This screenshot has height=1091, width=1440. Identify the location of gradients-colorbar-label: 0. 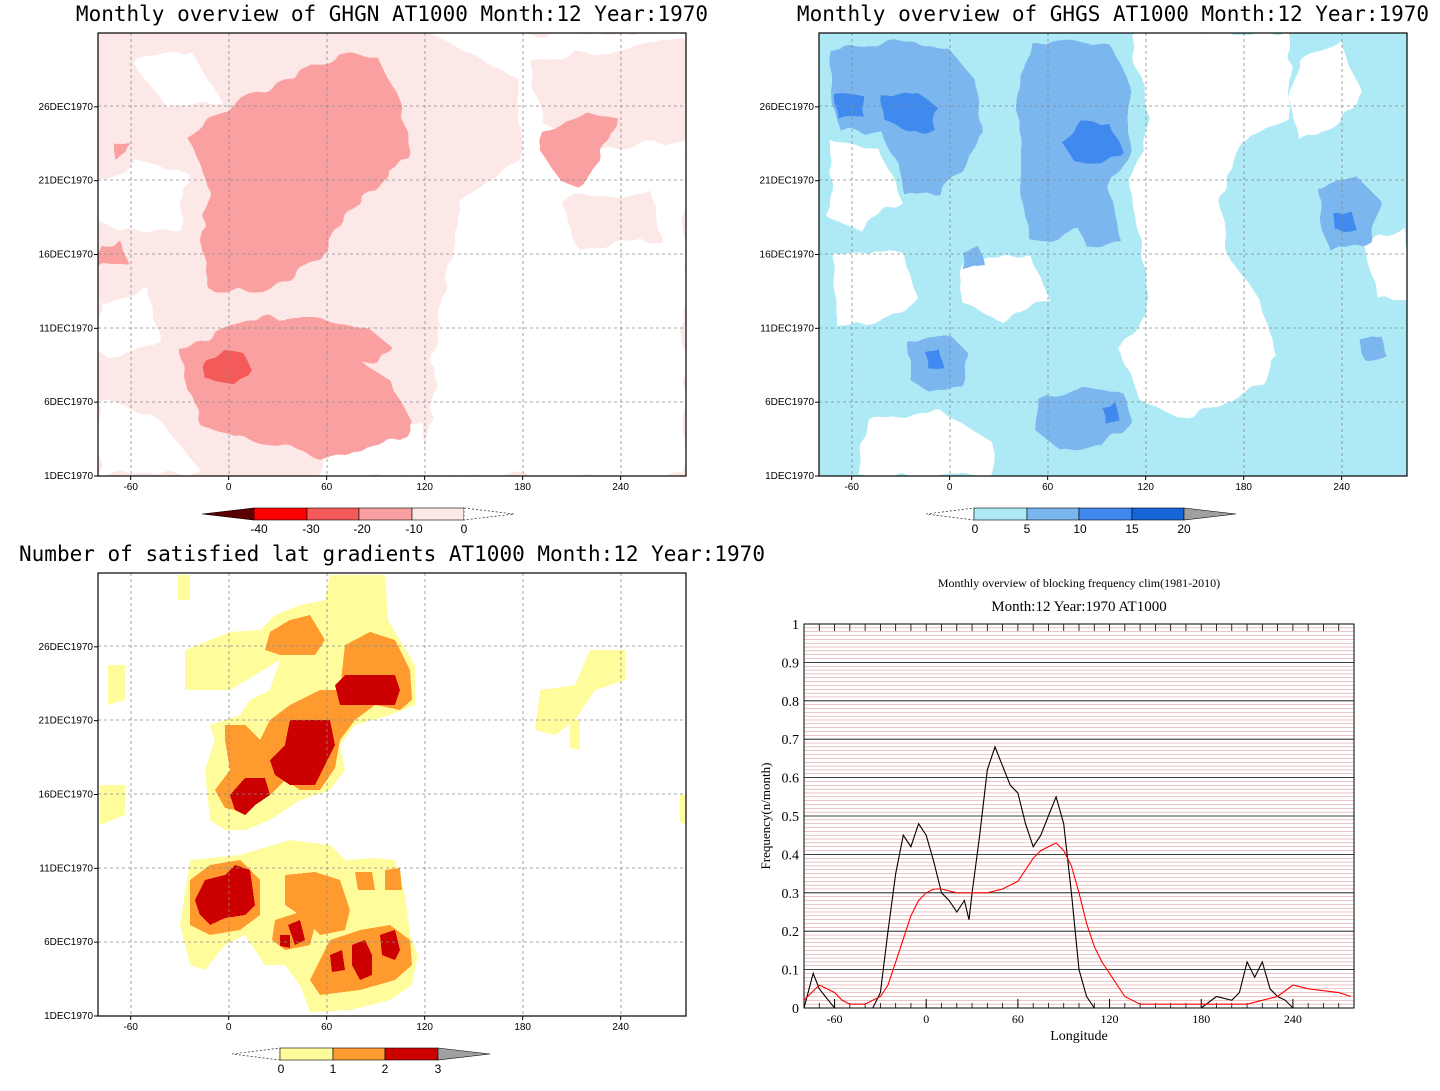
(281, 1069).